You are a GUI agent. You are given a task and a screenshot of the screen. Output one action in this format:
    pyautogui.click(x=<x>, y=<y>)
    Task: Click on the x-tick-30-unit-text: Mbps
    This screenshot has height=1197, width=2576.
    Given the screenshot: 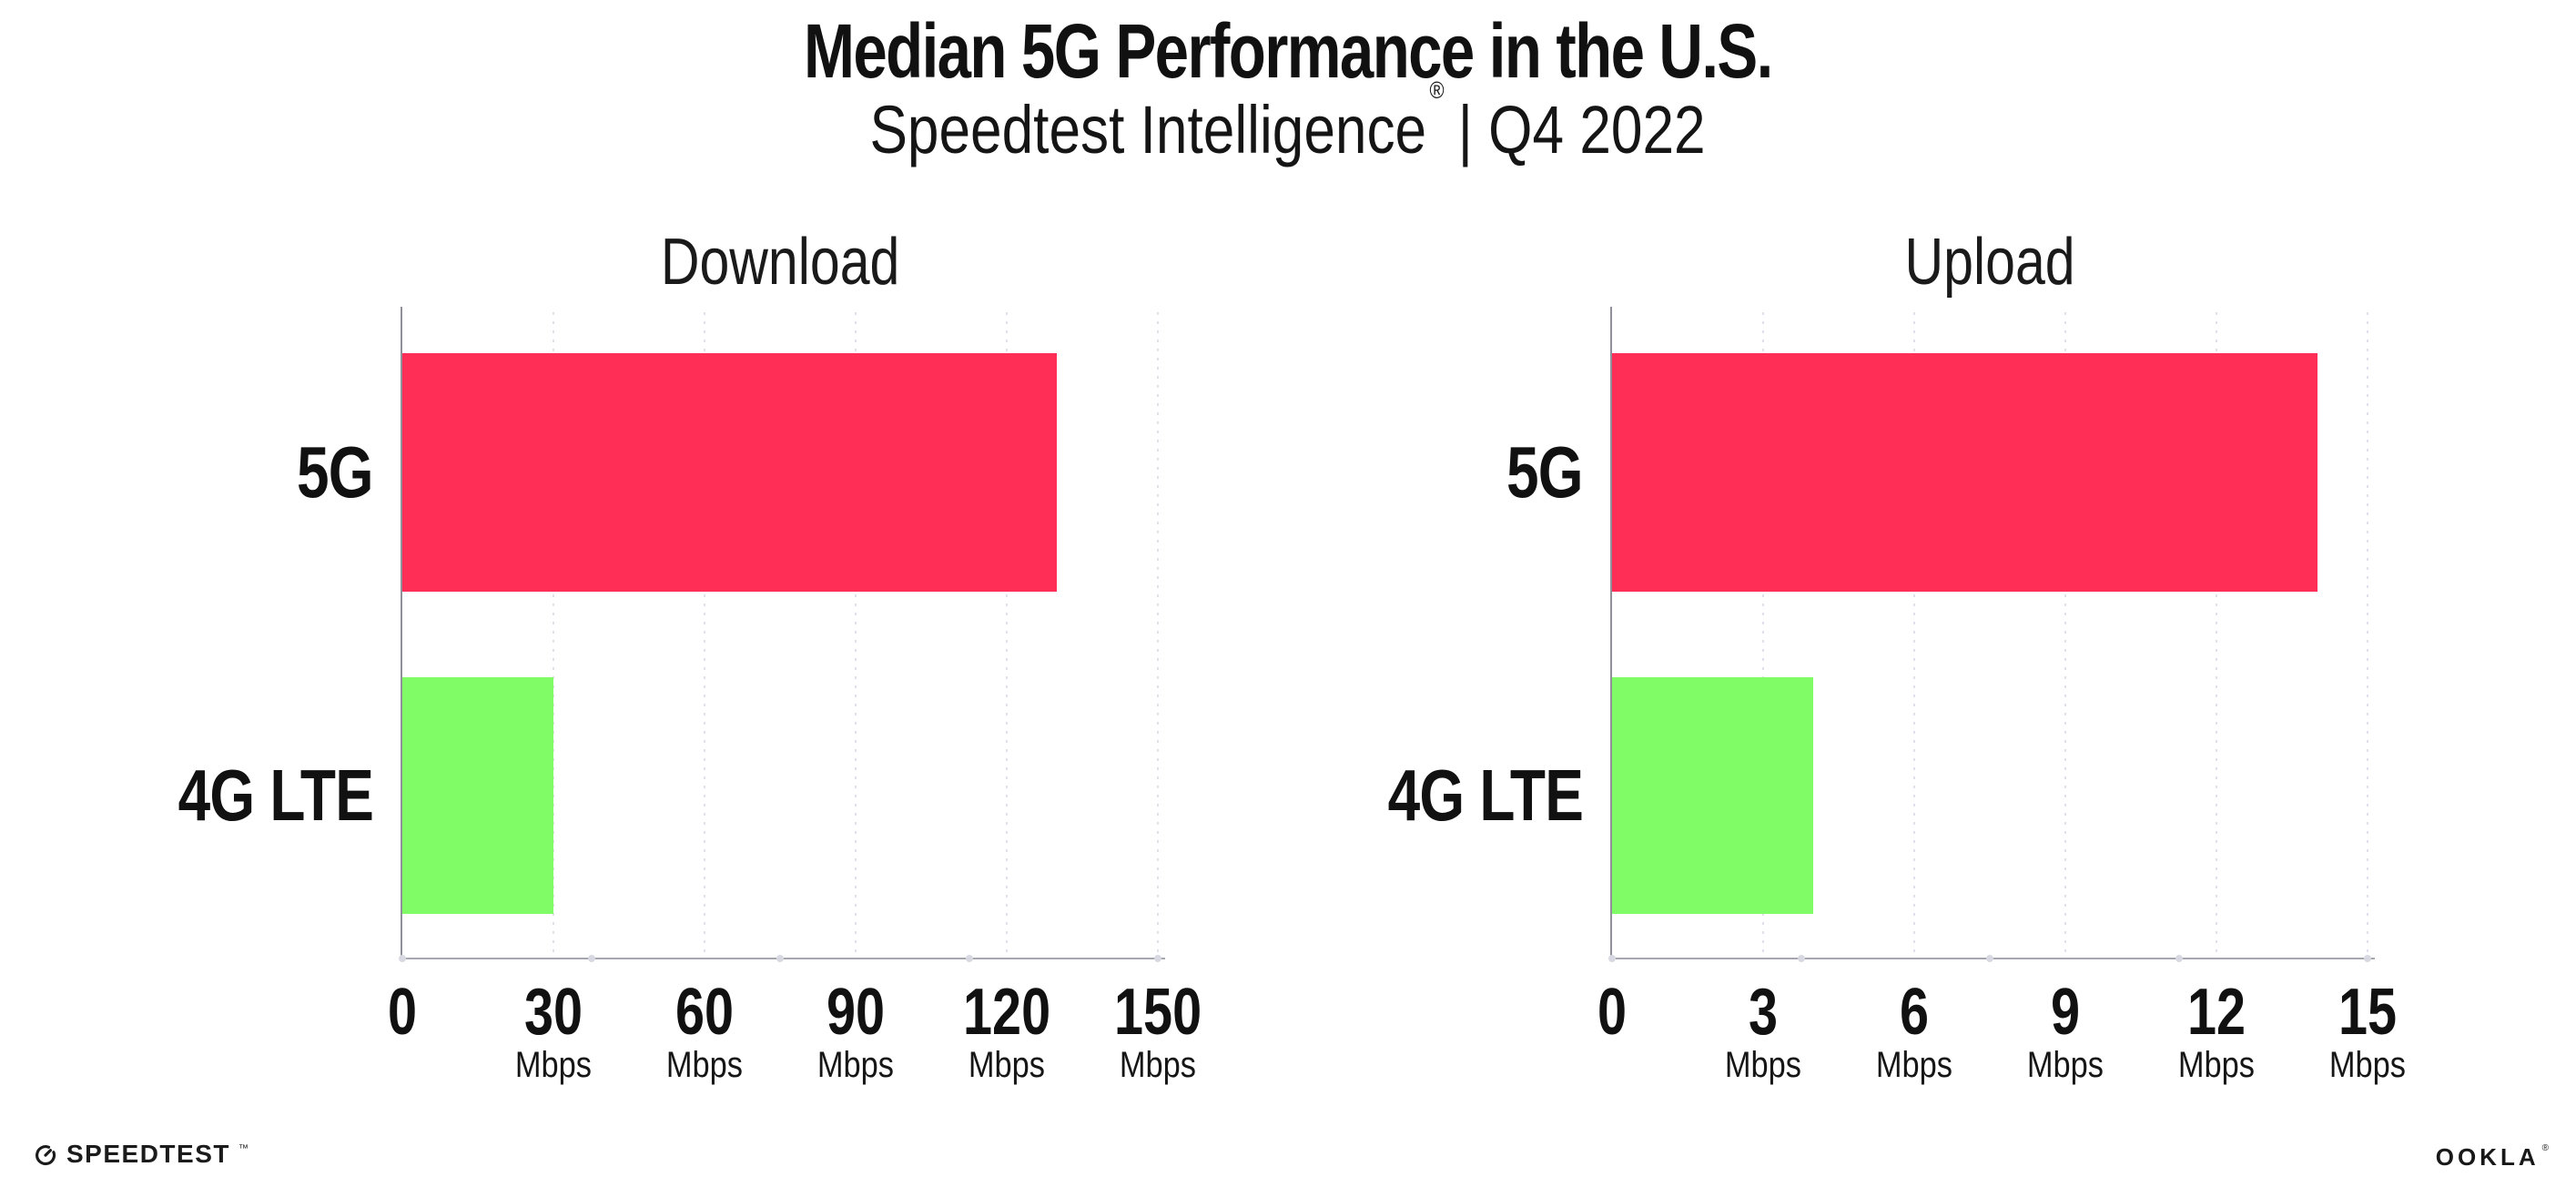 What is the action you would take?
    pyautogui.click(x=553, y=1065)
    